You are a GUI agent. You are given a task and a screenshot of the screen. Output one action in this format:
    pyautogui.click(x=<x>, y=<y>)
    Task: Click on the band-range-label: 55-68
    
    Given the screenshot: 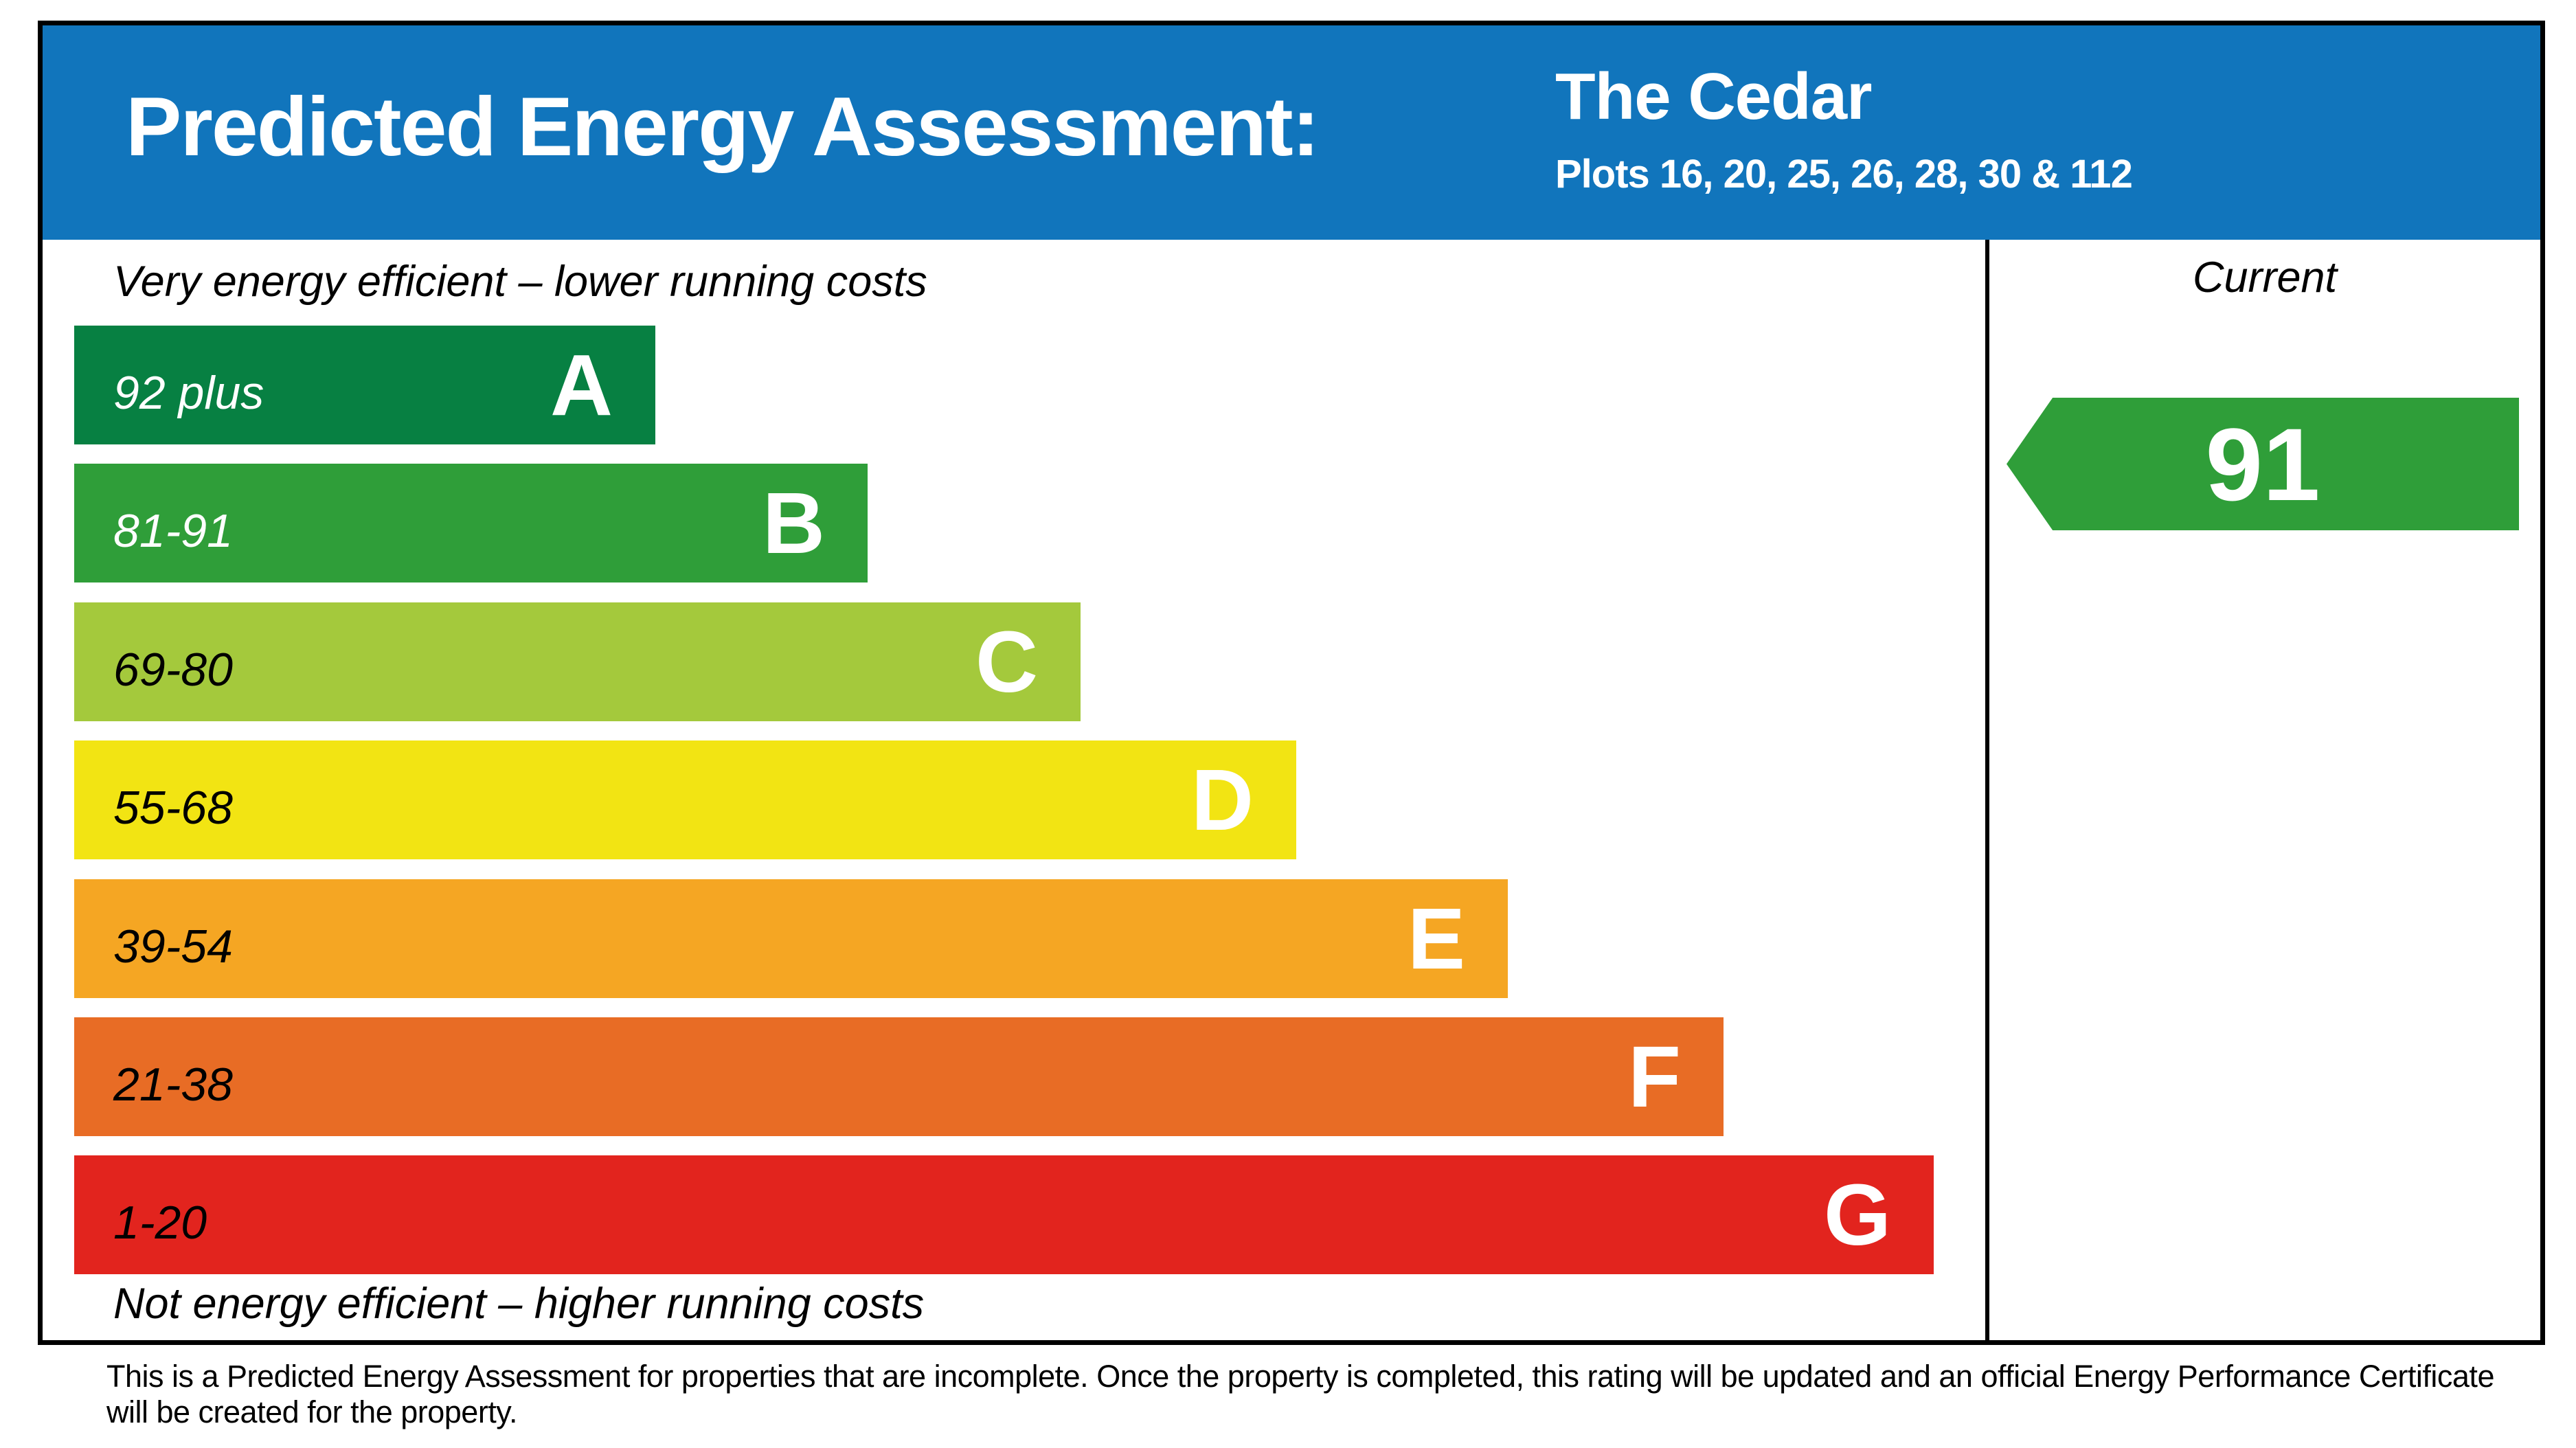 What is the action you would take?
    pyautogui.click(x=173, y=807)
    